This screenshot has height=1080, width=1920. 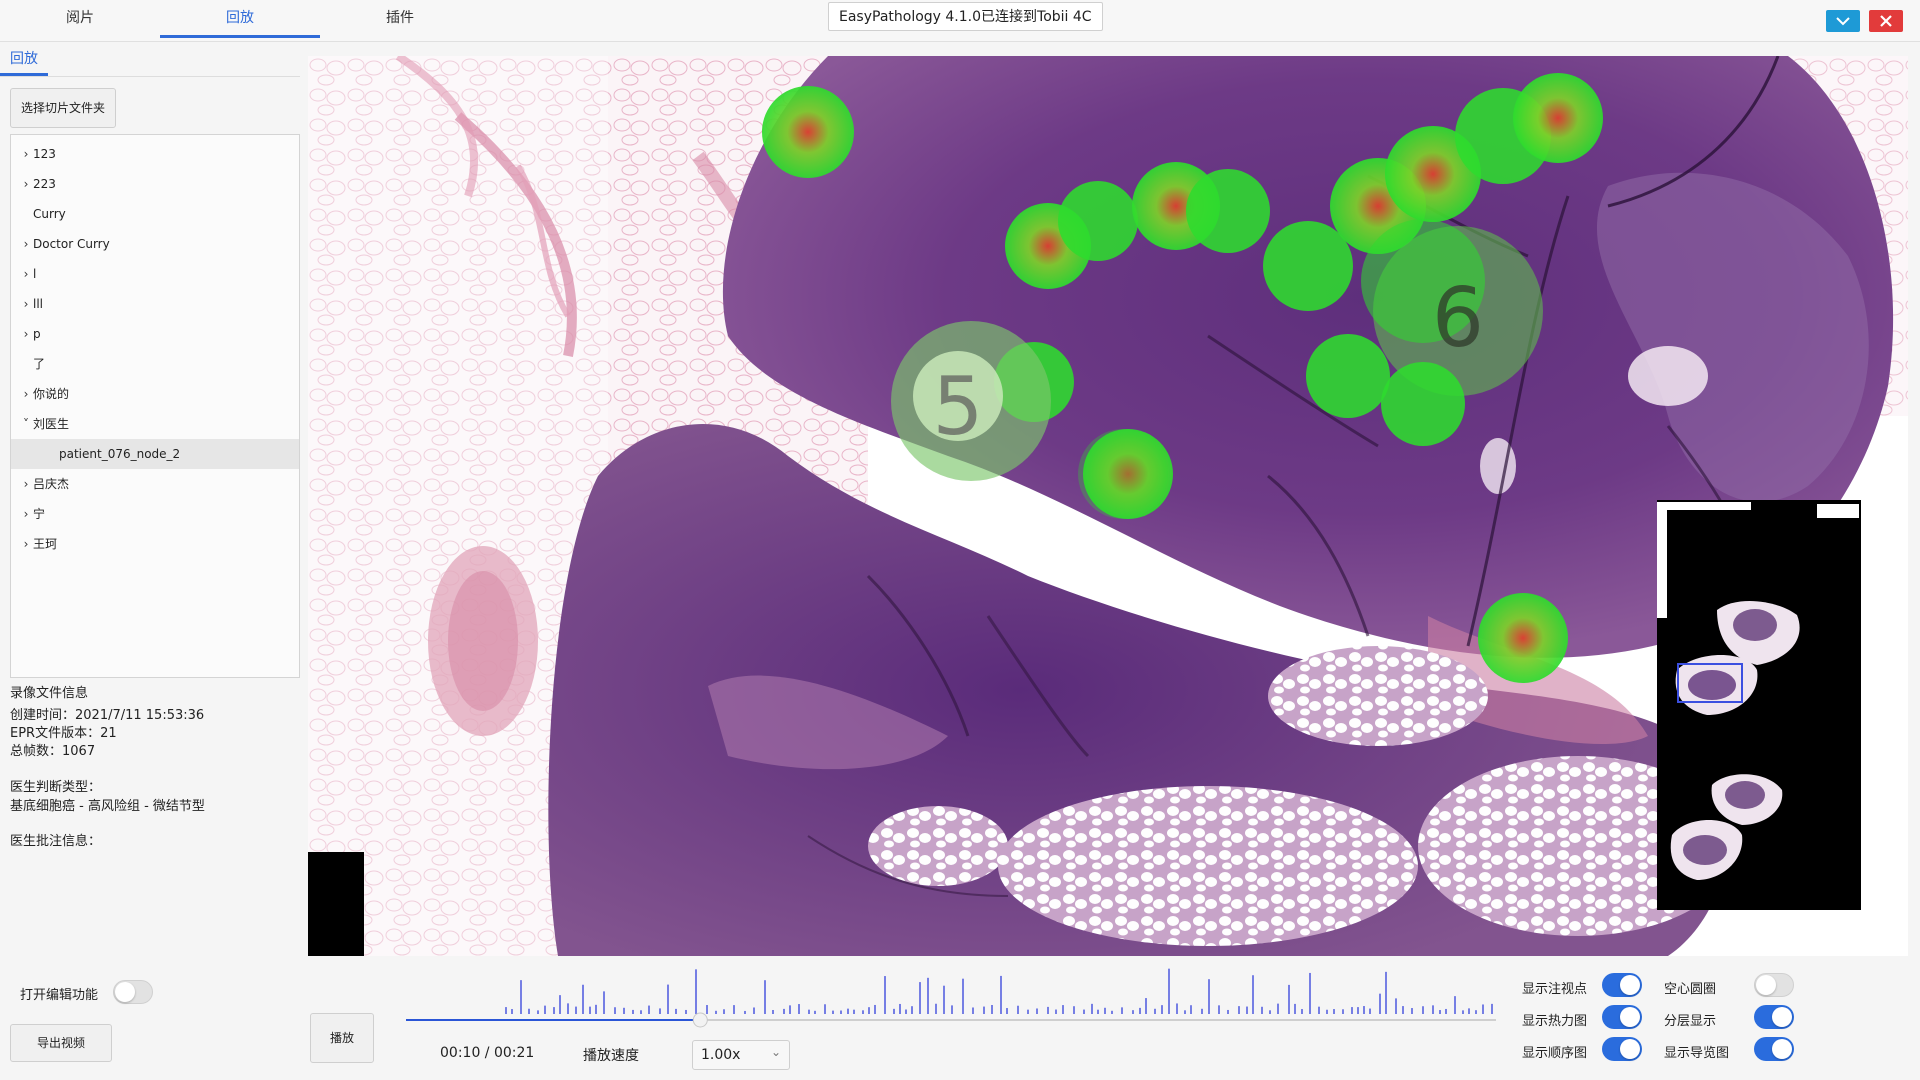 I want to click on fixation-order-6: 6, so click(x=1452, y=307).